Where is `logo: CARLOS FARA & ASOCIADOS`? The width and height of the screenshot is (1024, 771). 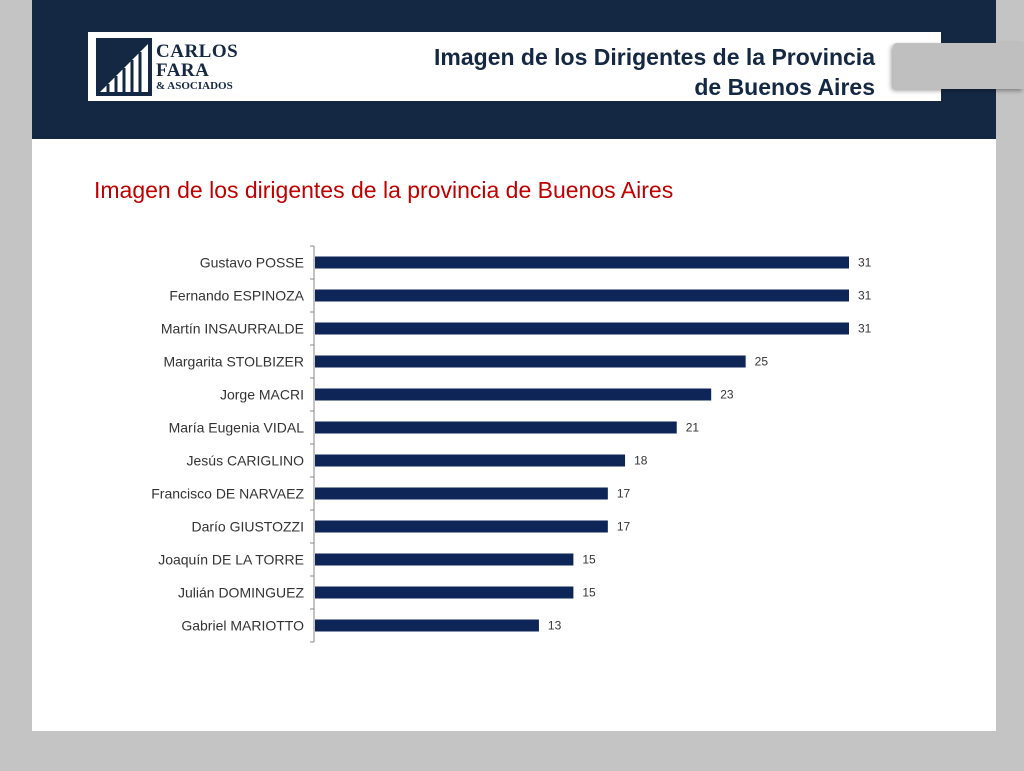
logo: CARLOS FARA & ASOCIADOS is located at coordinates (176, 67).